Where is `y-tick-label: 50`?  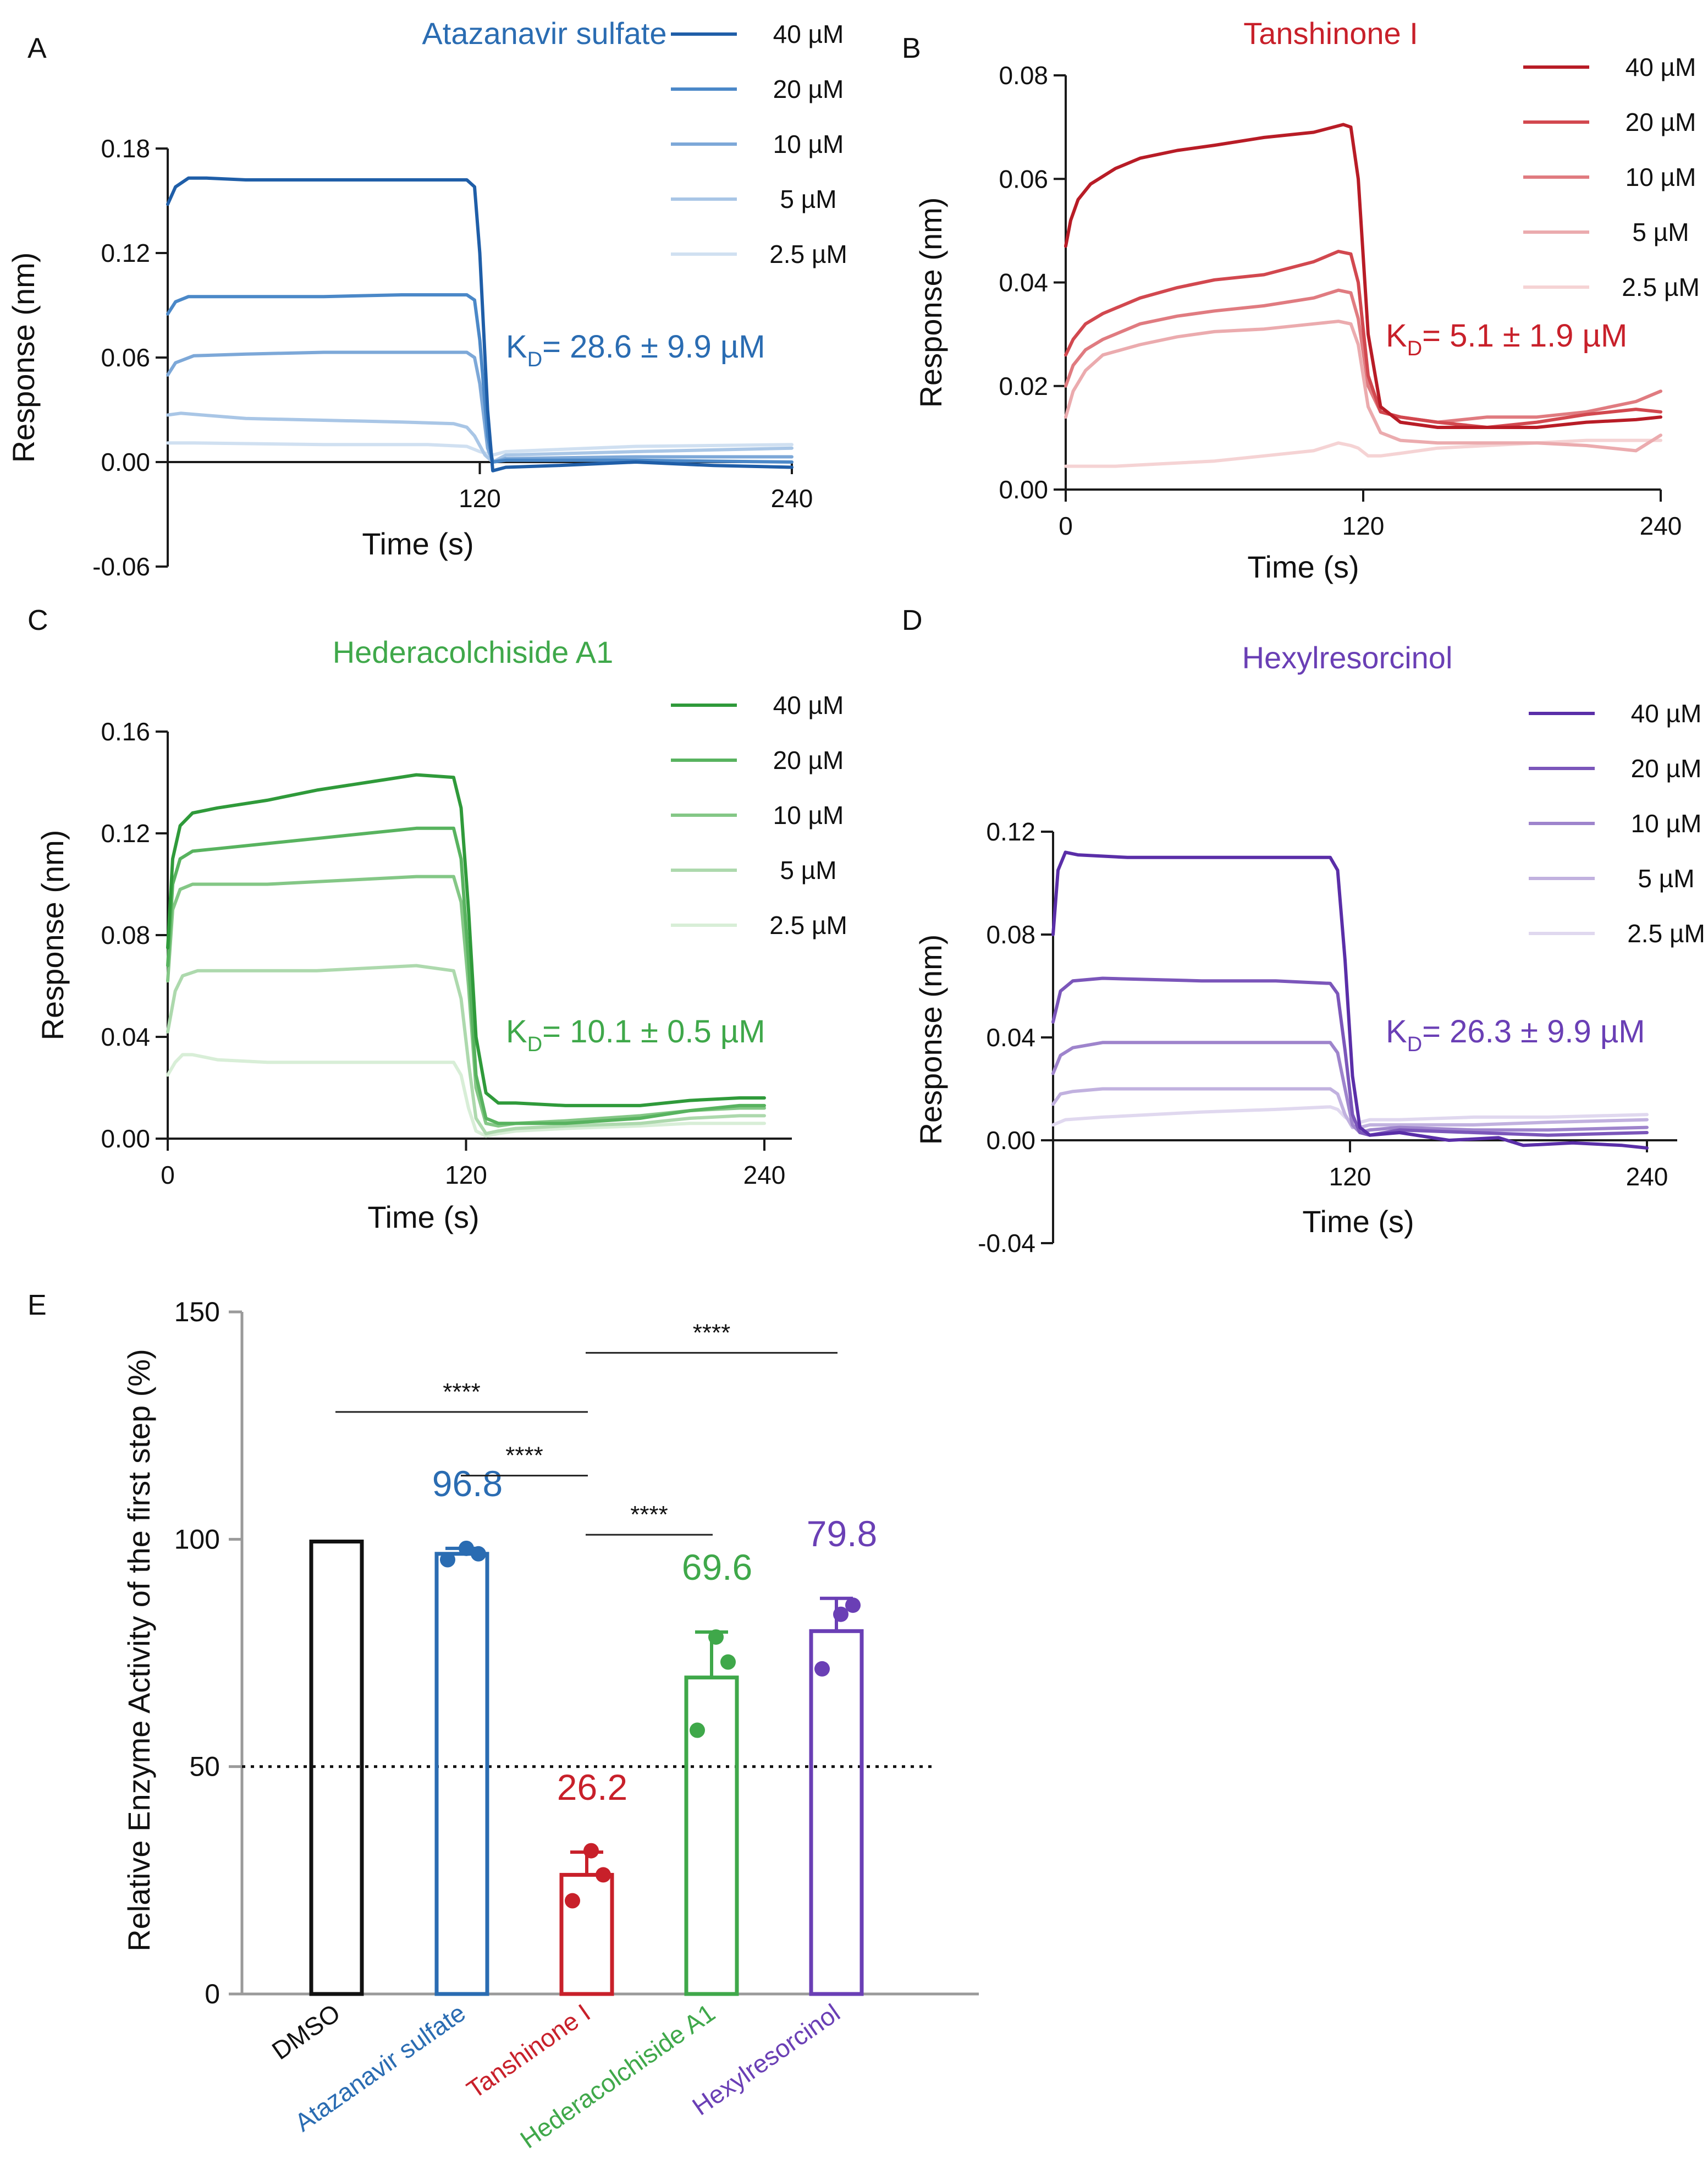
y-tick-label: 50 is located at coordinates (204, 1766).